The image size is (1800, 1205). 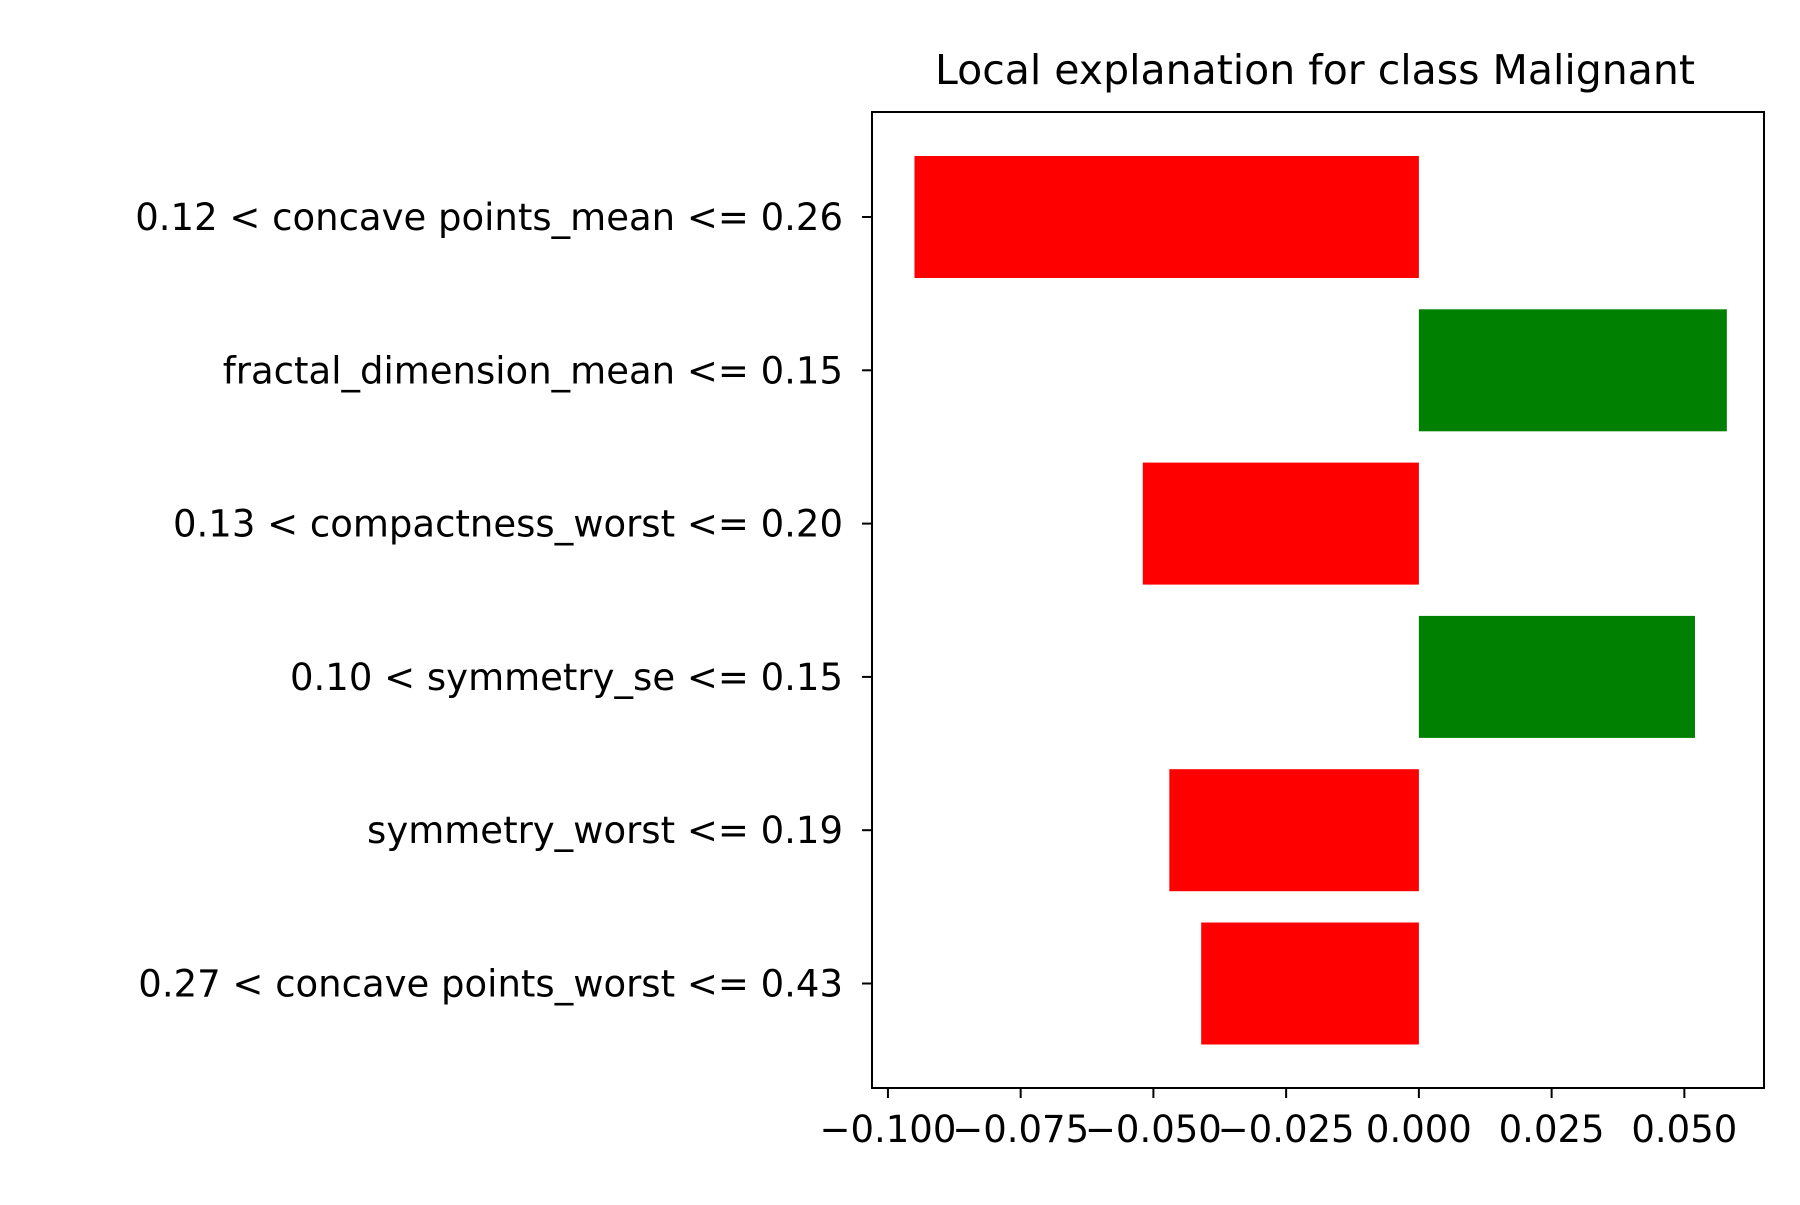 What do you see at coordinates (1020, 1129) in the screenshot?
I see `x-tick-label: −0.075` at bounding box center [1020, 1129].